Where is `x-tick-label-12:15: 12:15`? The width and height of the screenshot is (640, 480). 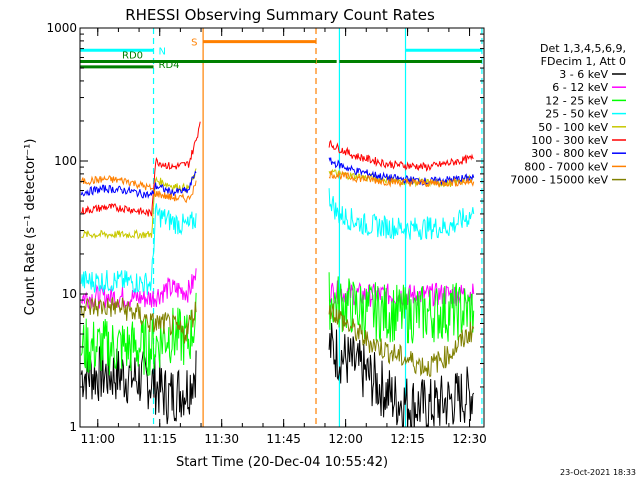
x-tick-label-12:15: 12:15 is located at coordinates (407, 439).